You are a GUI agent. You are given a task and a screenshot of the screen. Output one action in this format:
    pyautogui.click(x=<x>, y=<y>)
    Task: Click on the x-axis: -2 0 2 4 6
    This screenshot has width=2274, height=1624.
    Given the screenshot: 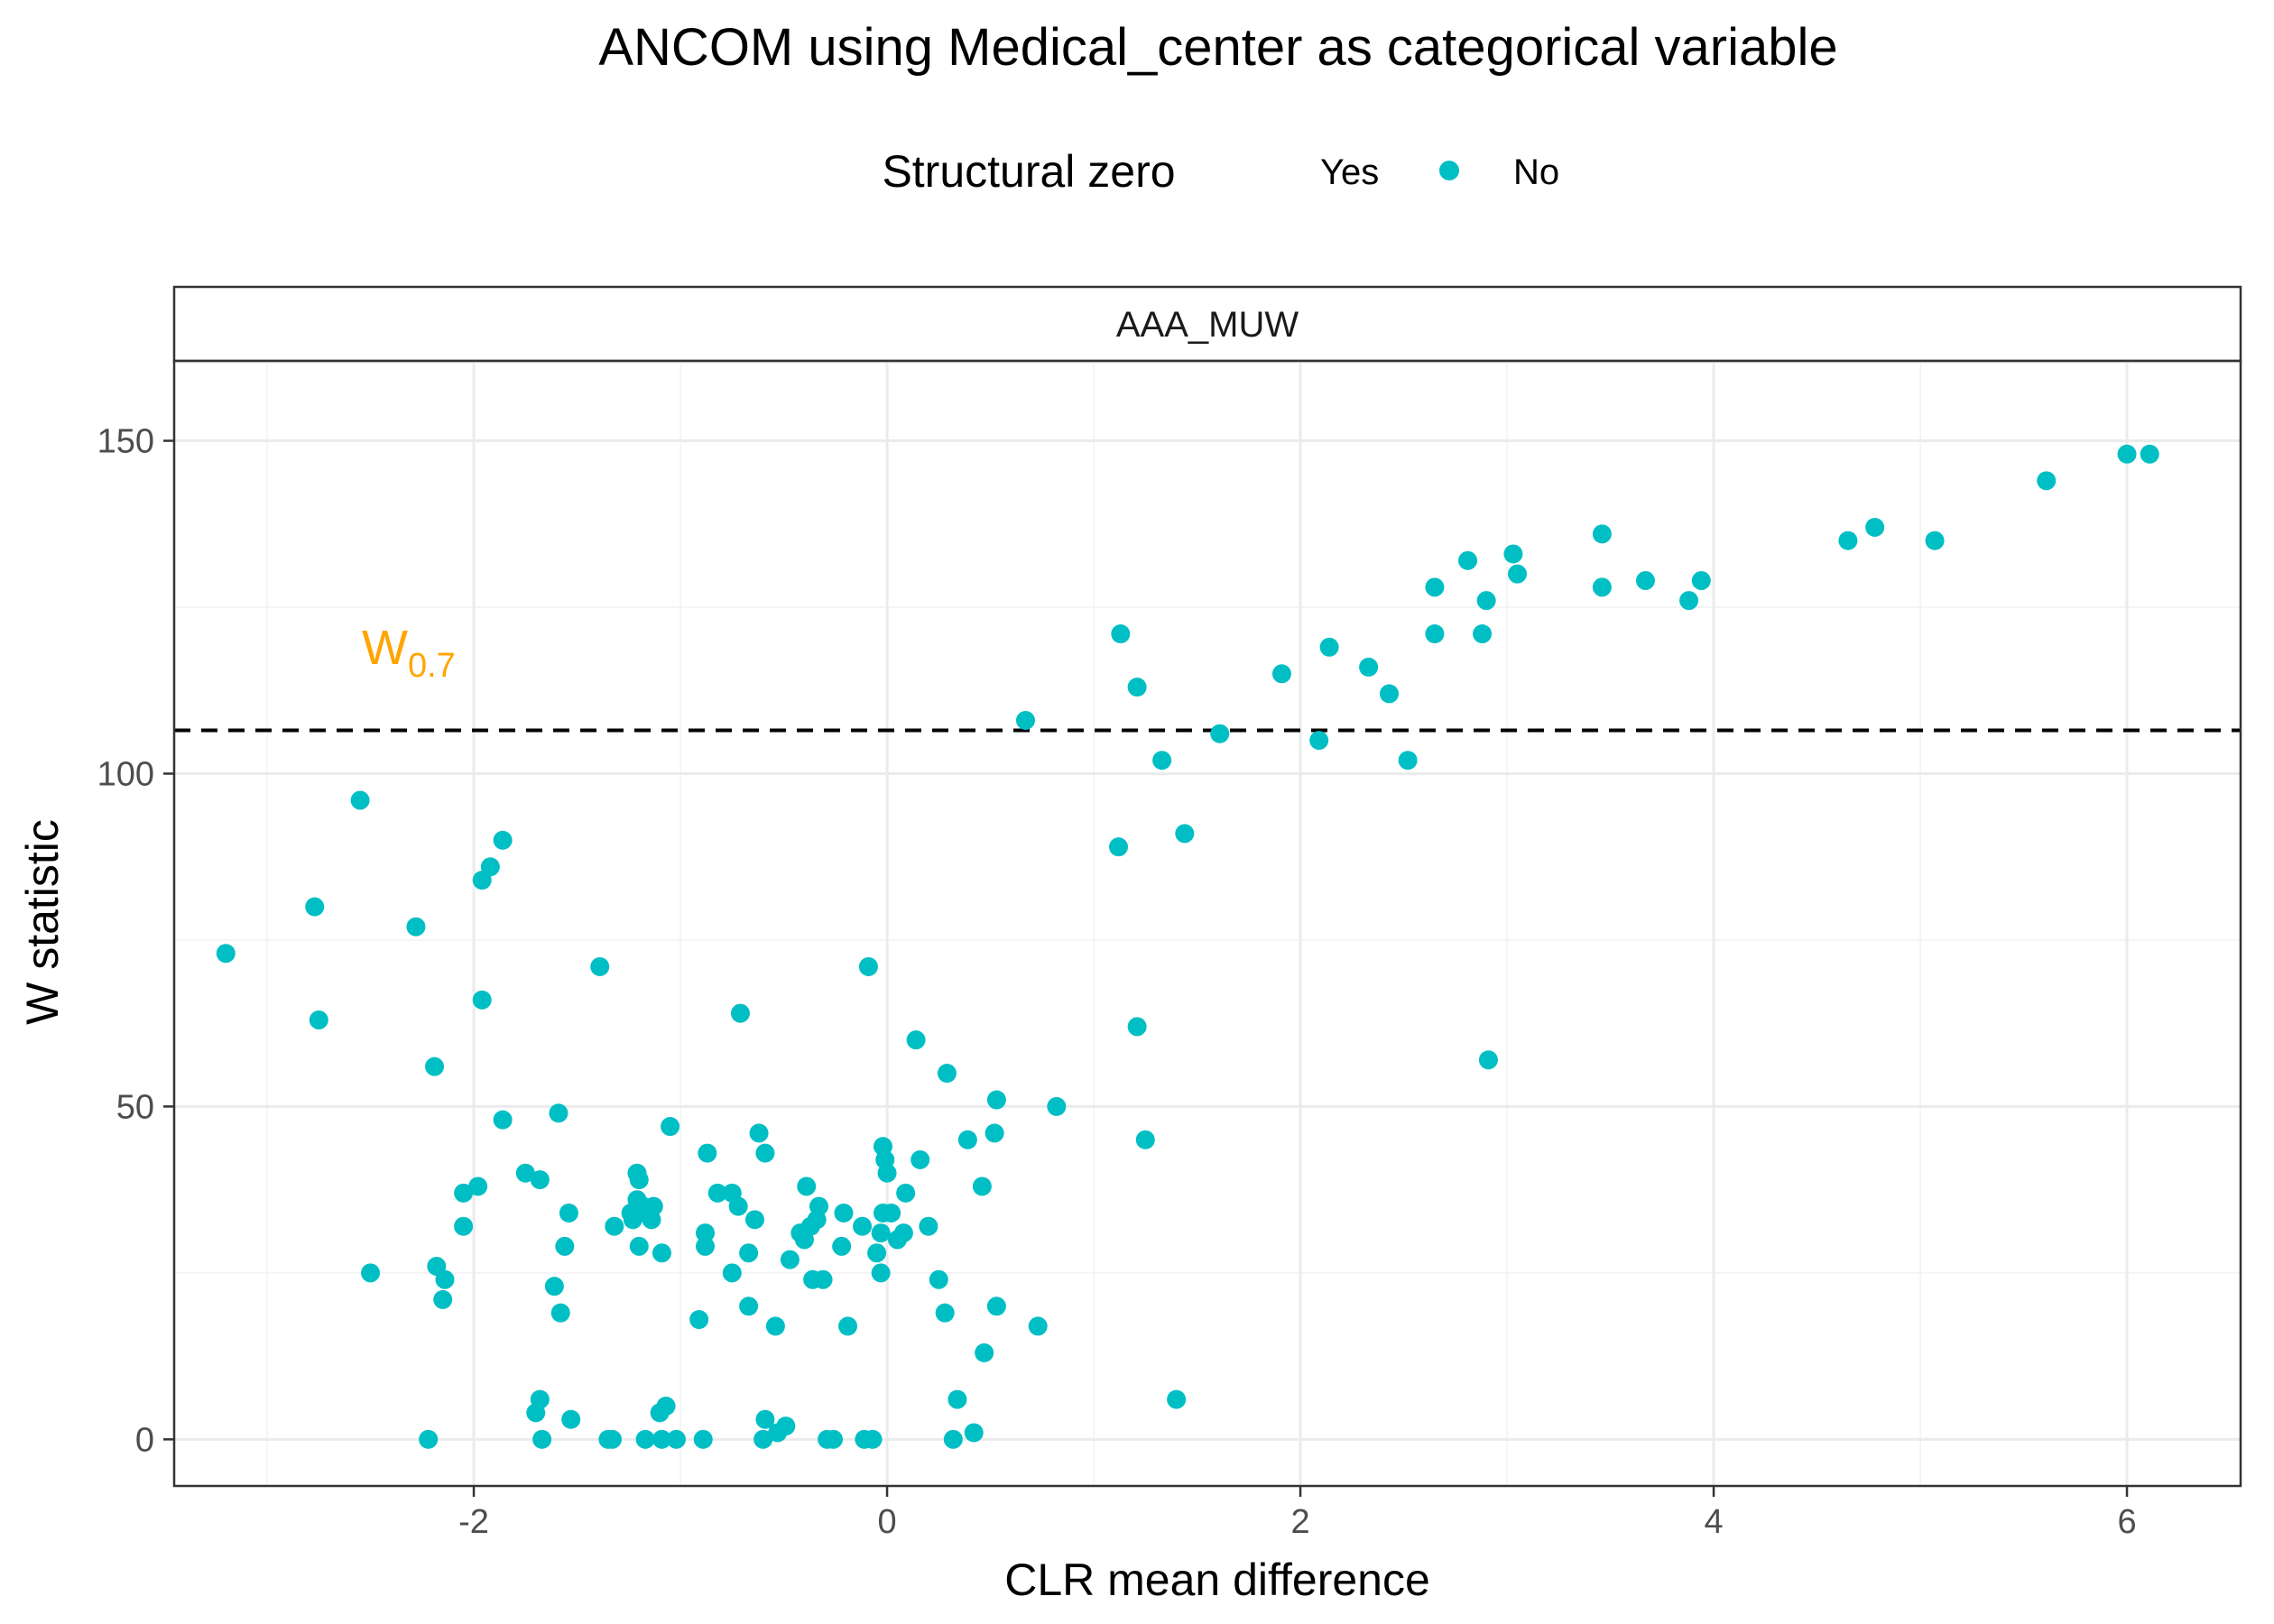 What is the action you would take?
    pyautogui.click(x=1298, y=1514)
    